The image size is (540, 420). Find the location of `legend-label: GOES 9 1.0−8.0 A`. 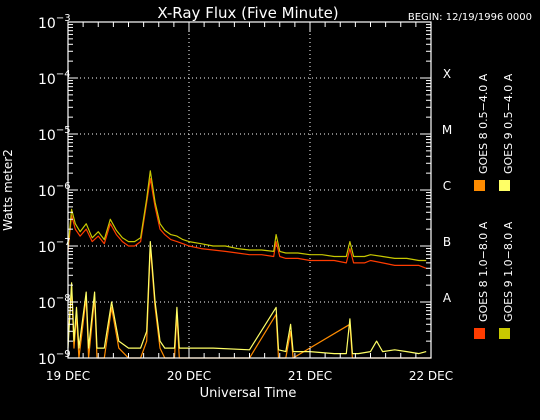

legend-label: GOES 9 1.0−8.0 A is located at coordinates (508, 271).